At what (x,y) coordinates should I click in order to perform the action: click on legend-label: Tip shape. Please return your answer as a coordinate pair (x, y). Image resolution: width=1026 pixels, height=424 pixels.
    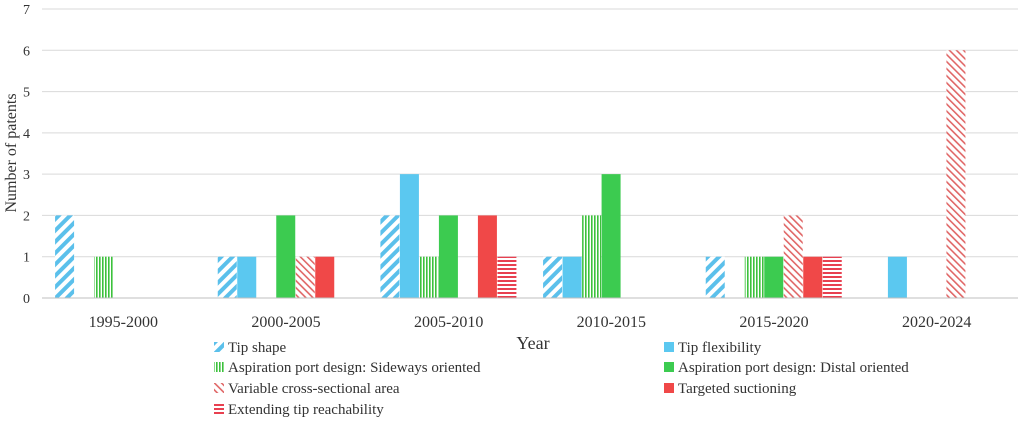
    Looking at the image, I should click on (257, 348).